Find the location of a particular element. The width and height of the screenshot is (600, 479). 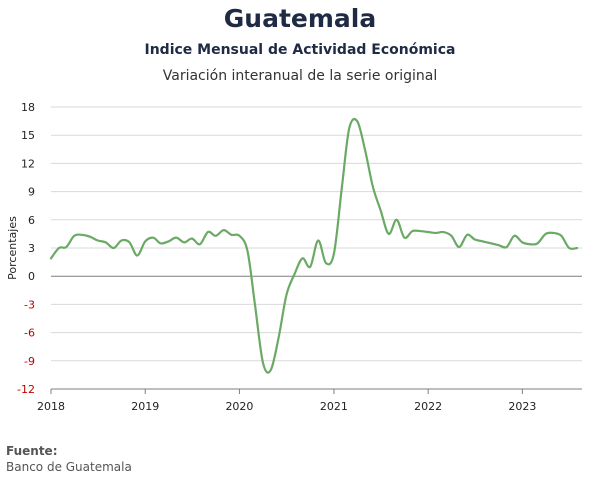

x-tick-label: 2023 is located at coordinates (522, 406).